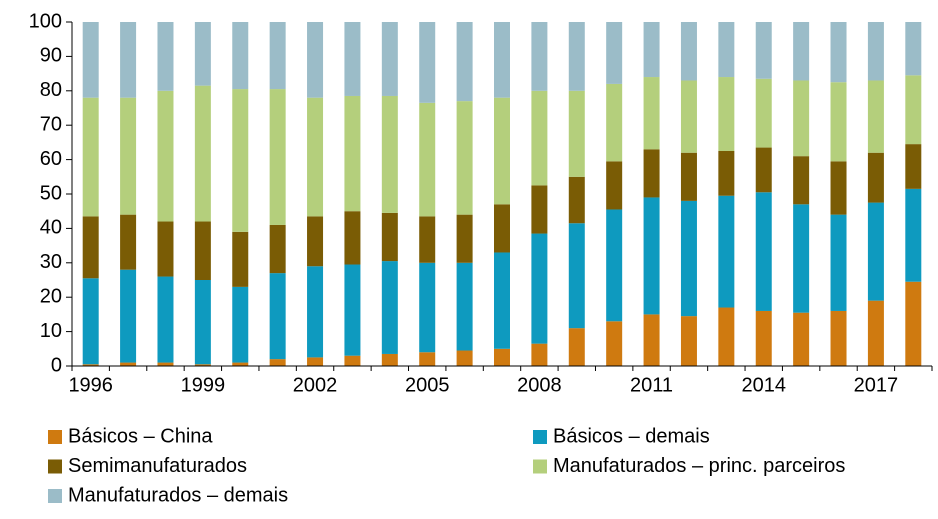 The image size is (938, 519). Describe the element at coordinates (157, 466) in the screenshot. I see `legend-label: Semimanufaturados` at that location.